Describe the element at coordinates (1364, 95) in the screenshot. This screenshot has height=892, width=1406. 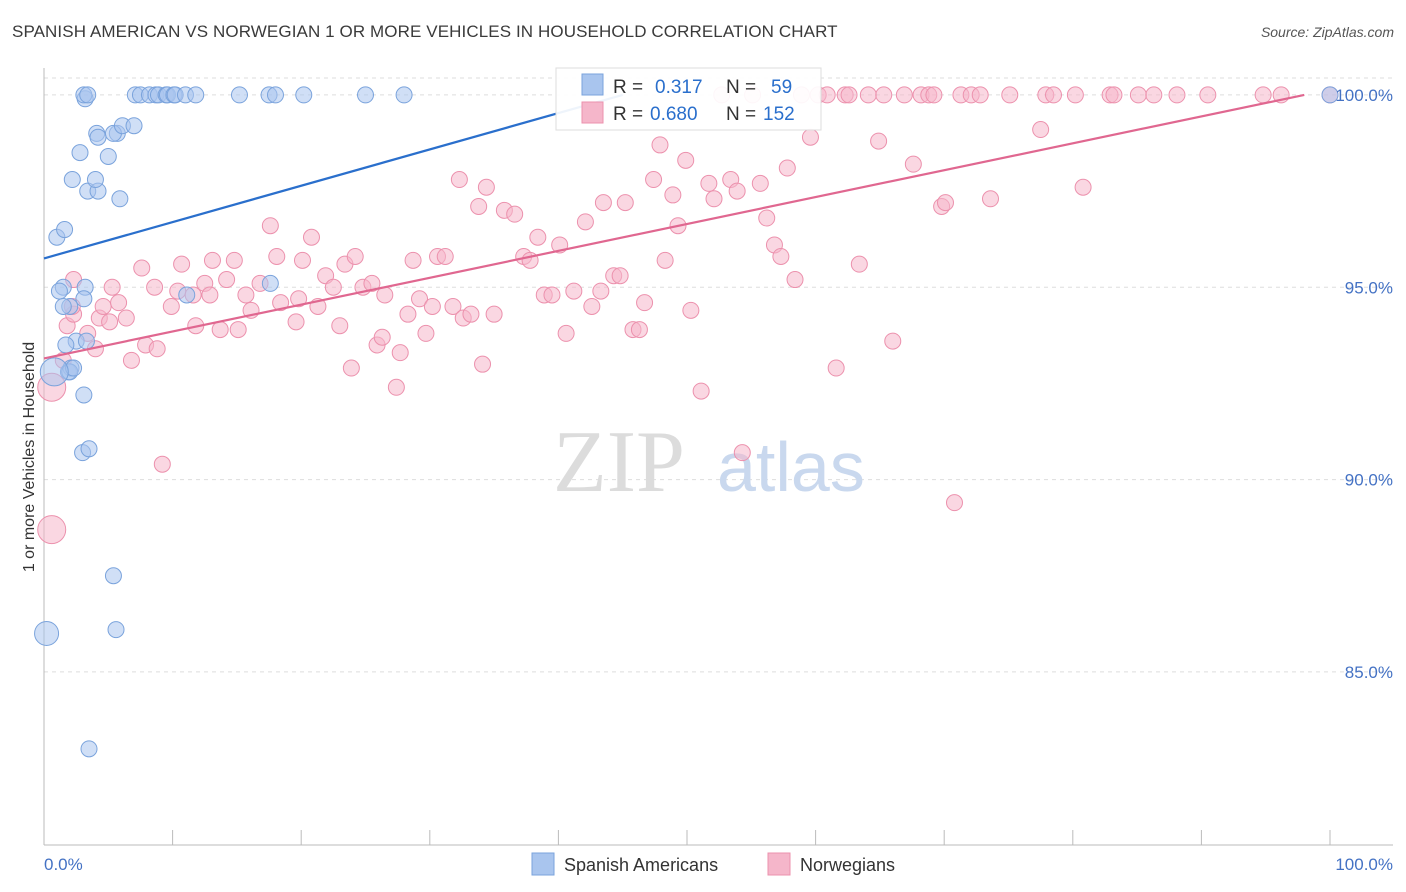
I see `y-tick-label-100: 100.0%` at that location.